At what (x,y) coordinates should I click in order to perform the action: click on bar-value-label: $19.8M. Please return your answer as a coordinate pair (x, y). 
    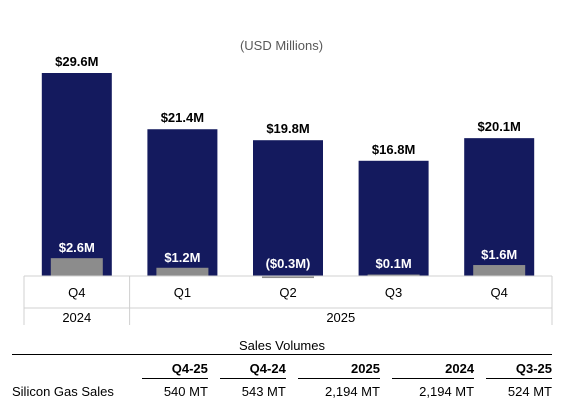
    Looking at the image, I should click on (287, 128).